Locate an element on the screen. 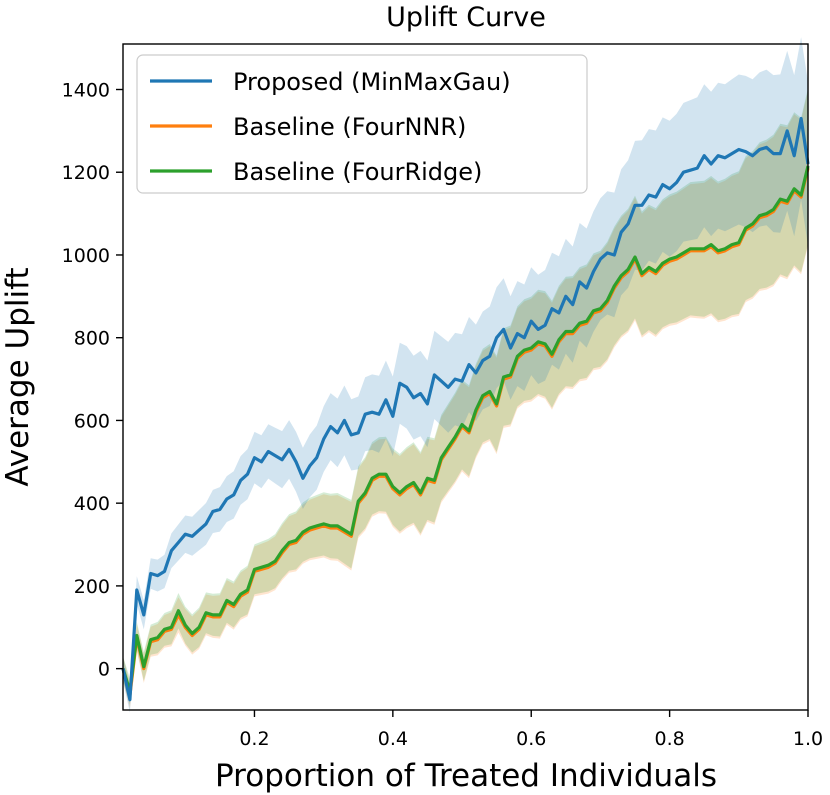 This screenshot has height=795, width=830. legend-label-2: Baseline (FourRidge) is located at coordinates (357, 172).